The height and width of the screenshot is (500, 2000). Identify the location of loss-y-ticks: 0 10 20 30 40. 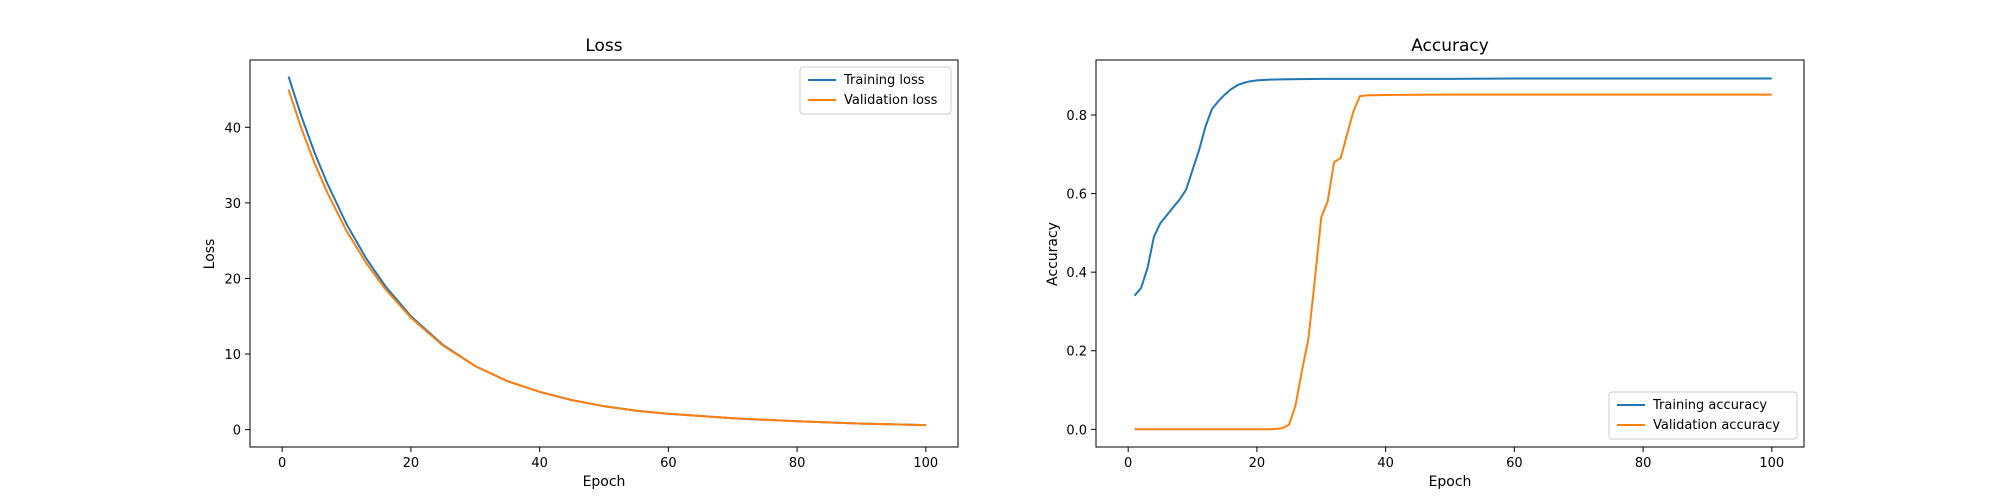
(237, 280).